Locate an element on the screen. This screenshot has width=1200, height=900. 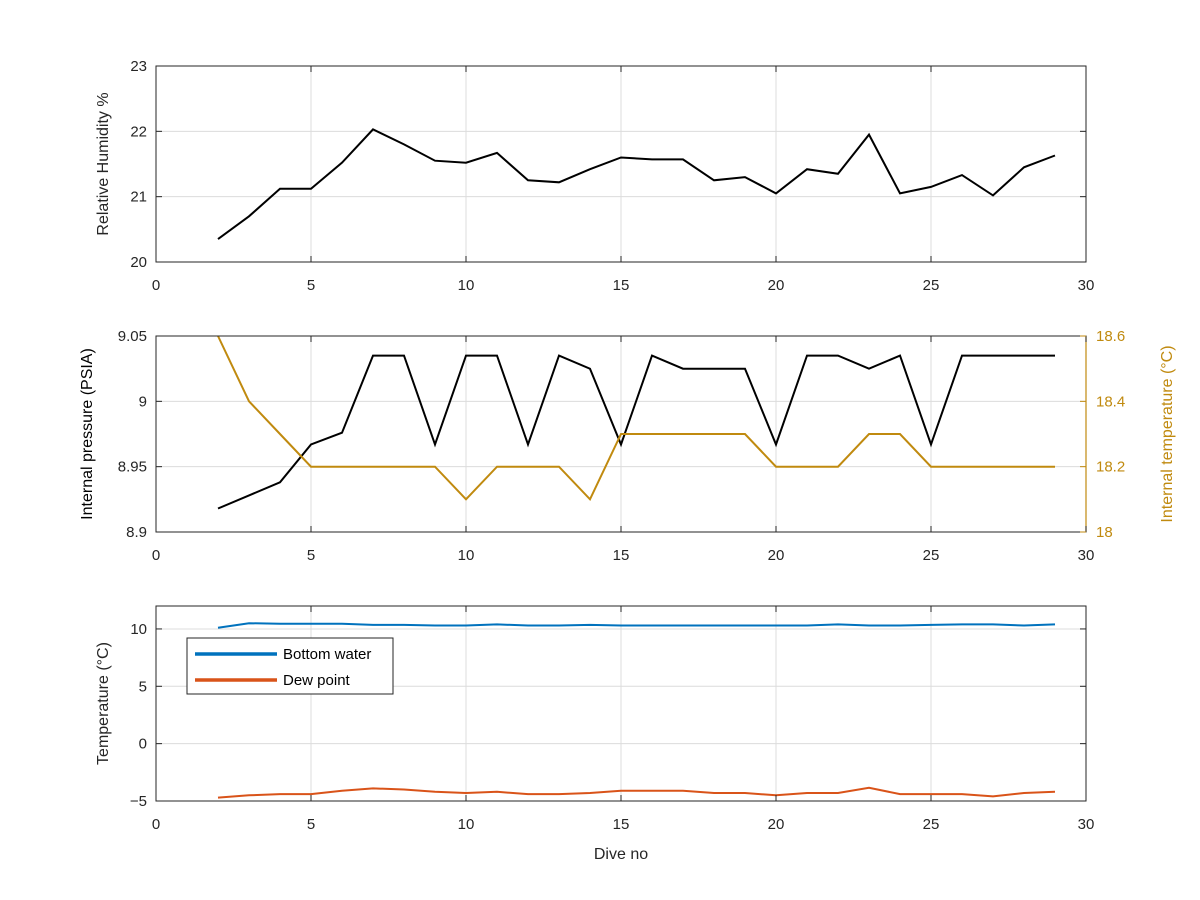
y-tick-label: 5 is located at coordinates (143, 686).